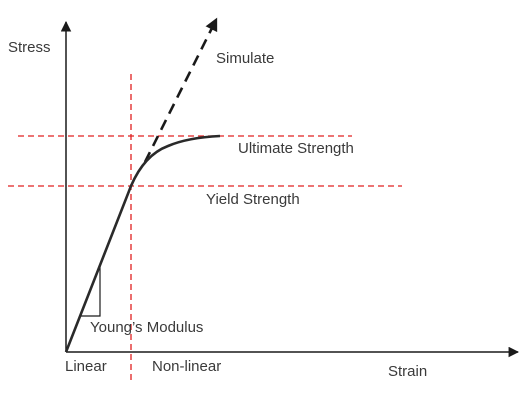  Describe the element at coordinates (90, 291) in the screenshot. I see `youngs-modulus-triangle` at that location.